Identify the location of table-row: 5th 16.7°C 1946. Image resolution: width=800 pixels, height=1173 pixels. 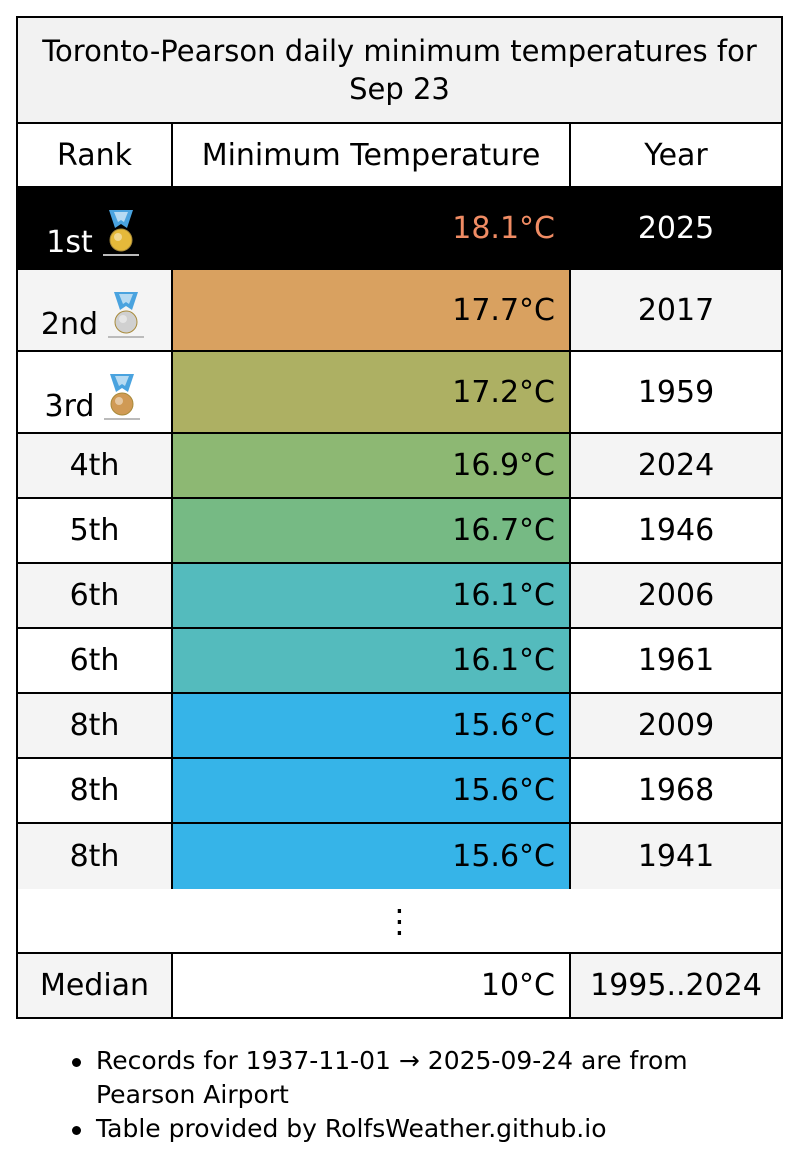
(399, 531).